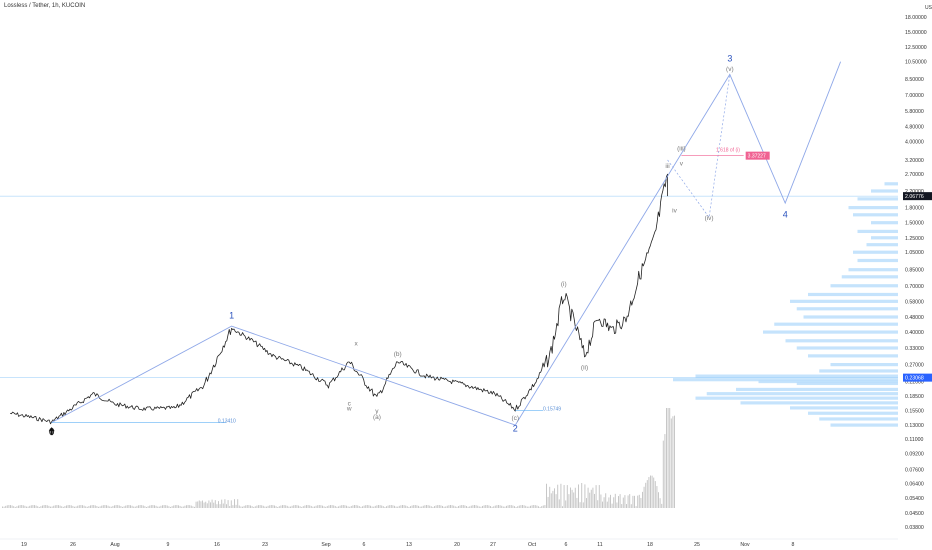 The width and height of the screenshot is (932, 550). What do you see at coordinates (564, 284) in the screenshot?
I see `wave-label: (i)` at bounding box center [564, 284].